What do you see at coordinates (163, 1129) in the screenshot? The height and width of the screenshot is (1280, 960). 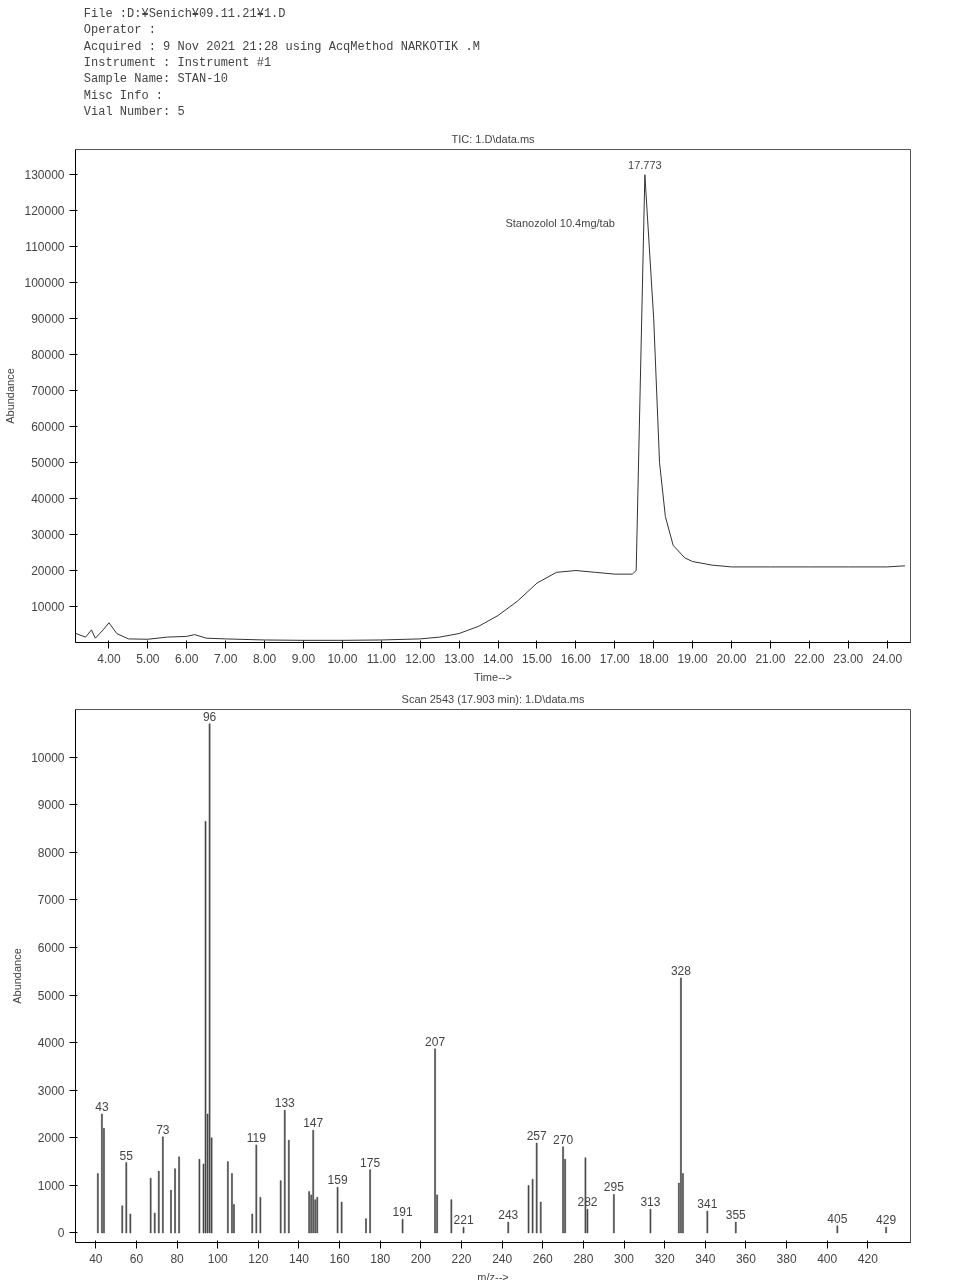 I see `annotation: 73` at bounding box center [163, 1129].